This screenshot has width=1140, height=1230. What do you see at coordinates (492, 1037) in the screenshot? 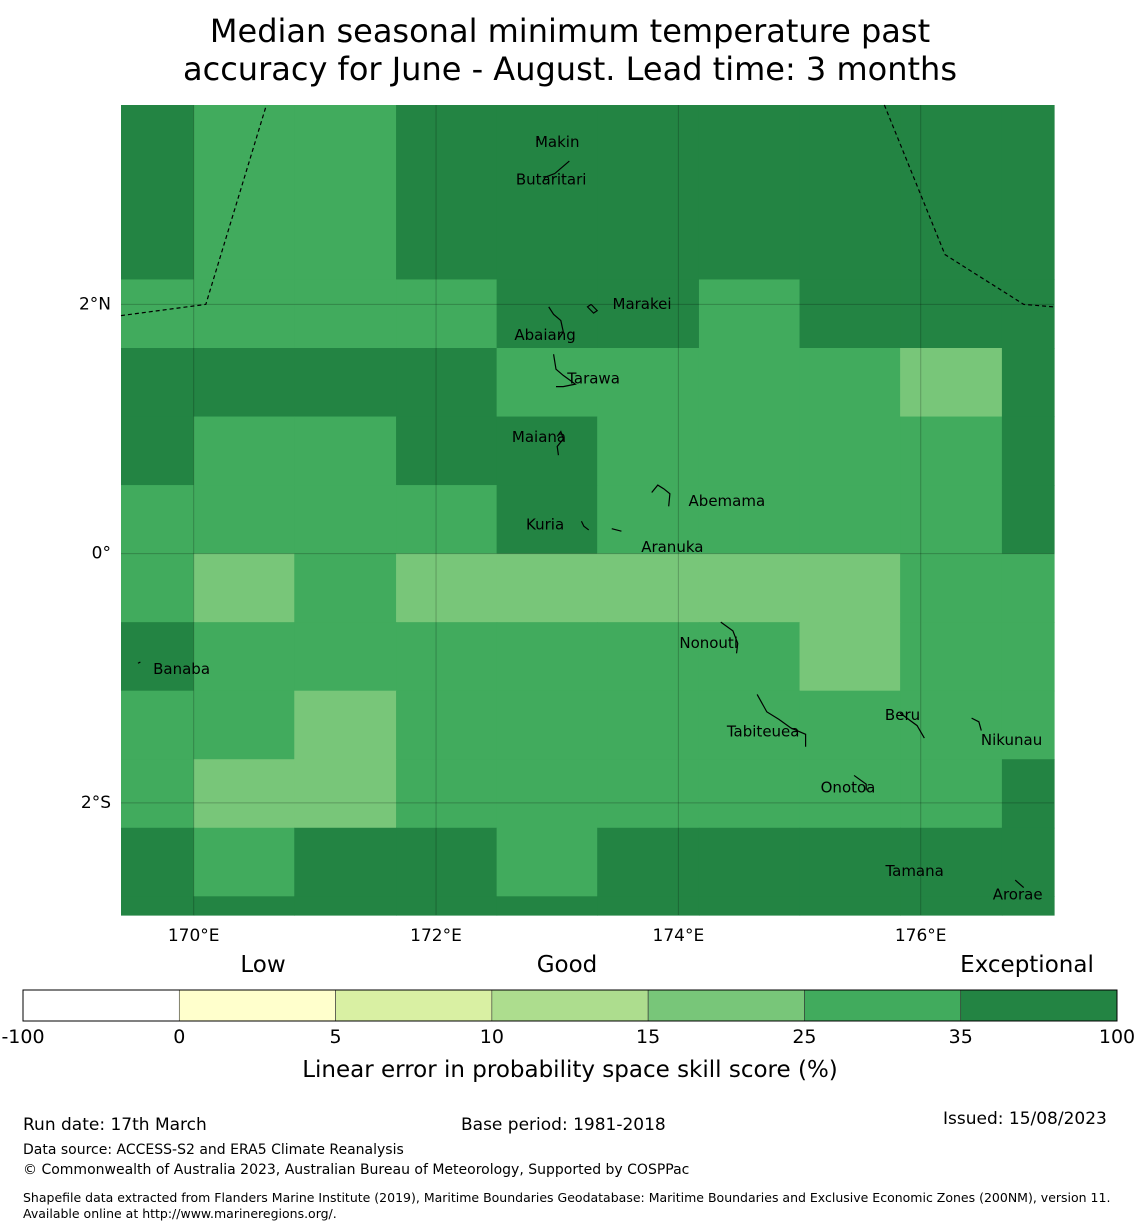
I see `colorbar-tick-label: 10` at bounding box center [492, 1037].